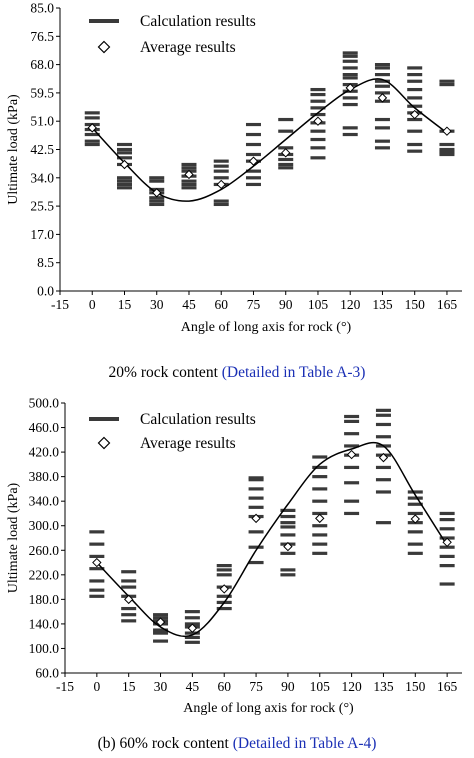 This screenshot has height=758, width=474. Describe the element at coordinates (44, 427) in the screenshot. I see `y-tick-label: 460.0` at that location.